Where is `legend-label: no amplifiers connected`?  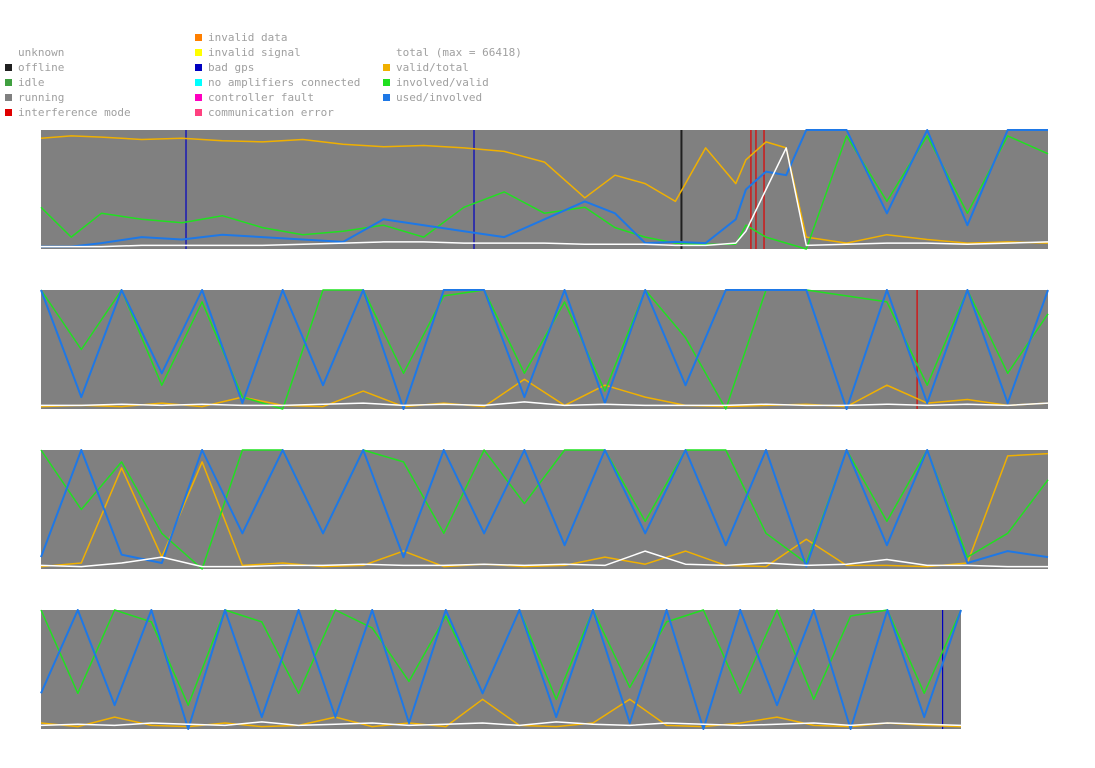 legend-label: no amplifiers connected is located at coordinates (284, 82).